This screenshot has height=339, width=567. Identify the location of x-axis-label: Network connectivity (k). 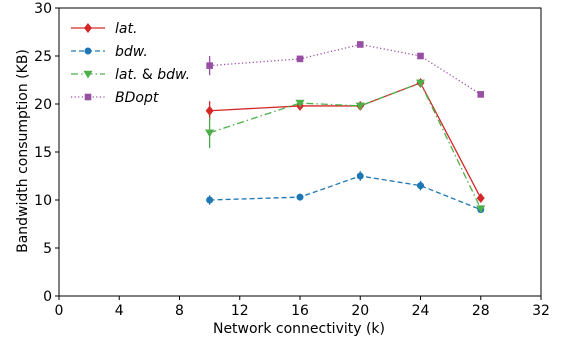
(299, 329).